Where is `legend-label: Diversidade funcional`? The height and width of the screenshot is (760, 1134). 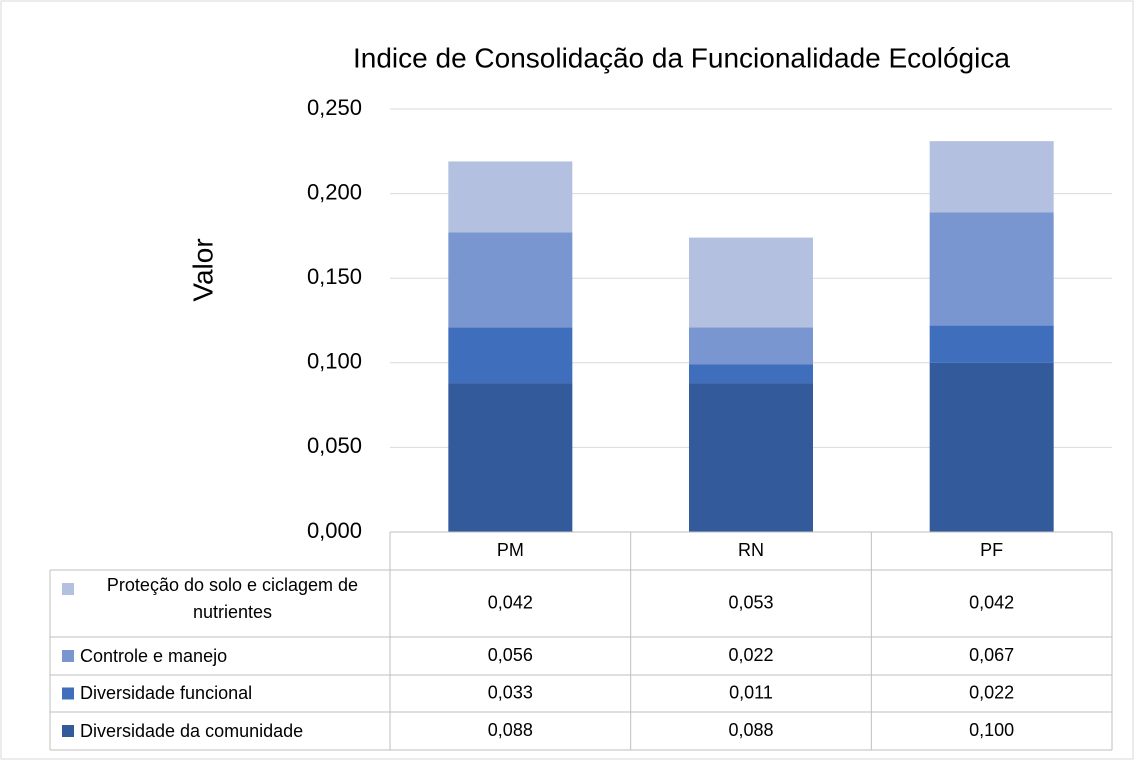
legend-label: Diversidade funcional is located at coordinates (166, 693).